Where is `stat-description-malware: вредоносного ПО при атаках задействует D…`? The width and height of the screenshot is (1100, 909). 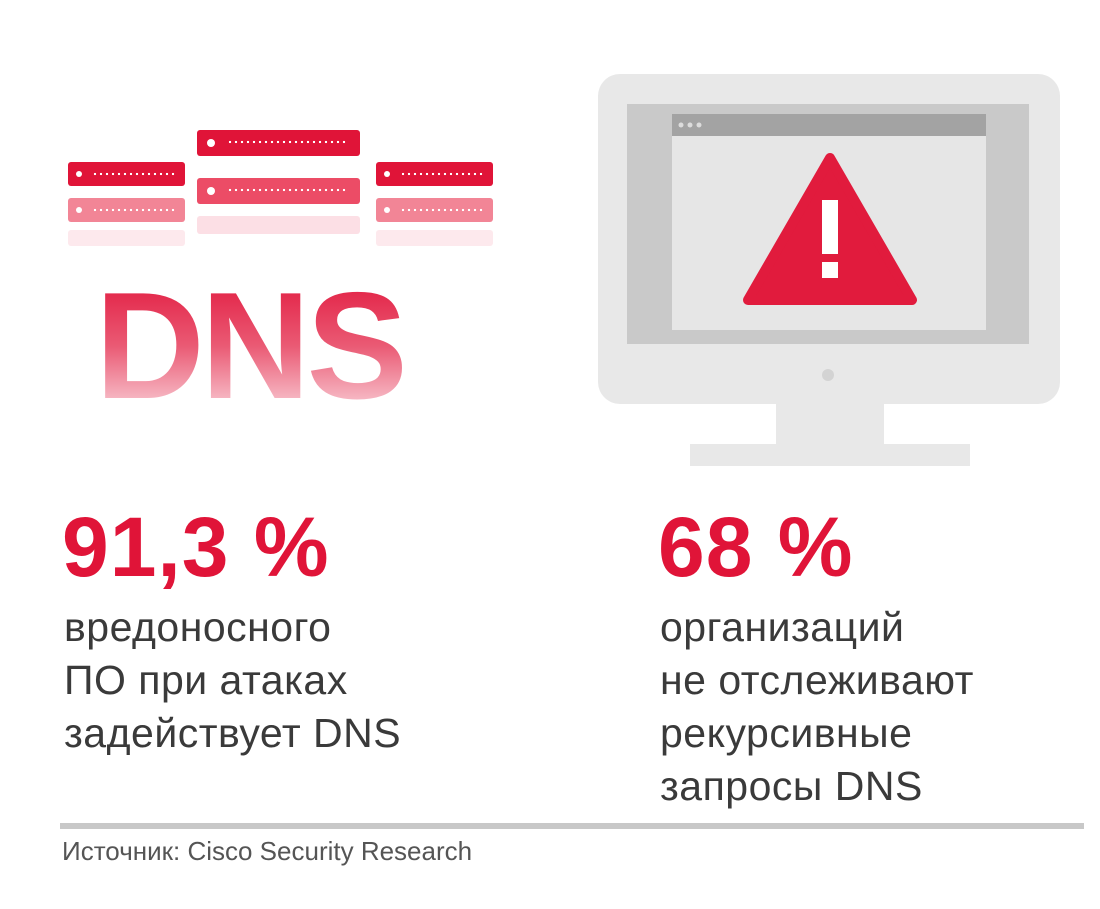
stat-description-malware: вредоносного ПО при атаках задействует D… is located at coordinates (232, 680).